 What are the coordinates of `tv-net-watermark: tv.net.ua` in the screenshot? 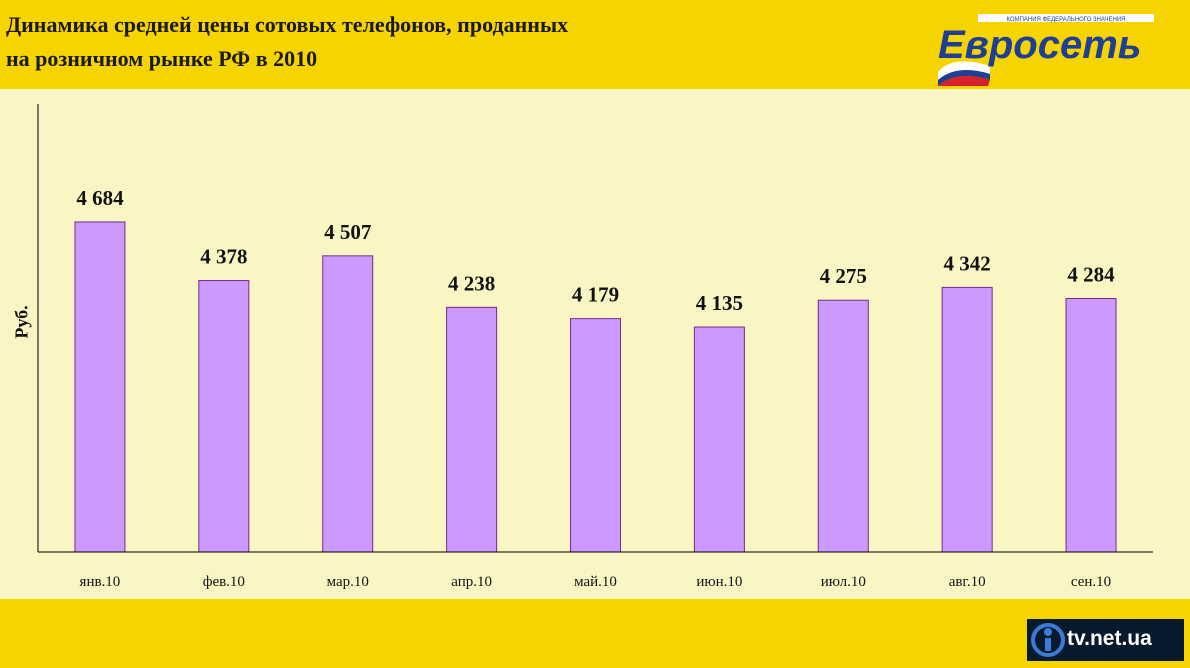 It's located at (1105, 640).